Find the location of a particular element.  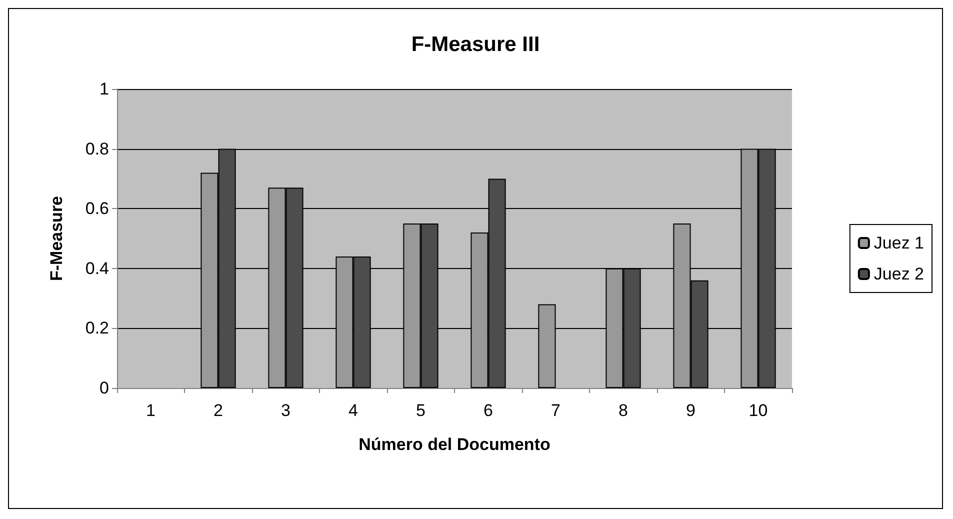

x-tick-label: 2 is located at coordinates (218, 410).